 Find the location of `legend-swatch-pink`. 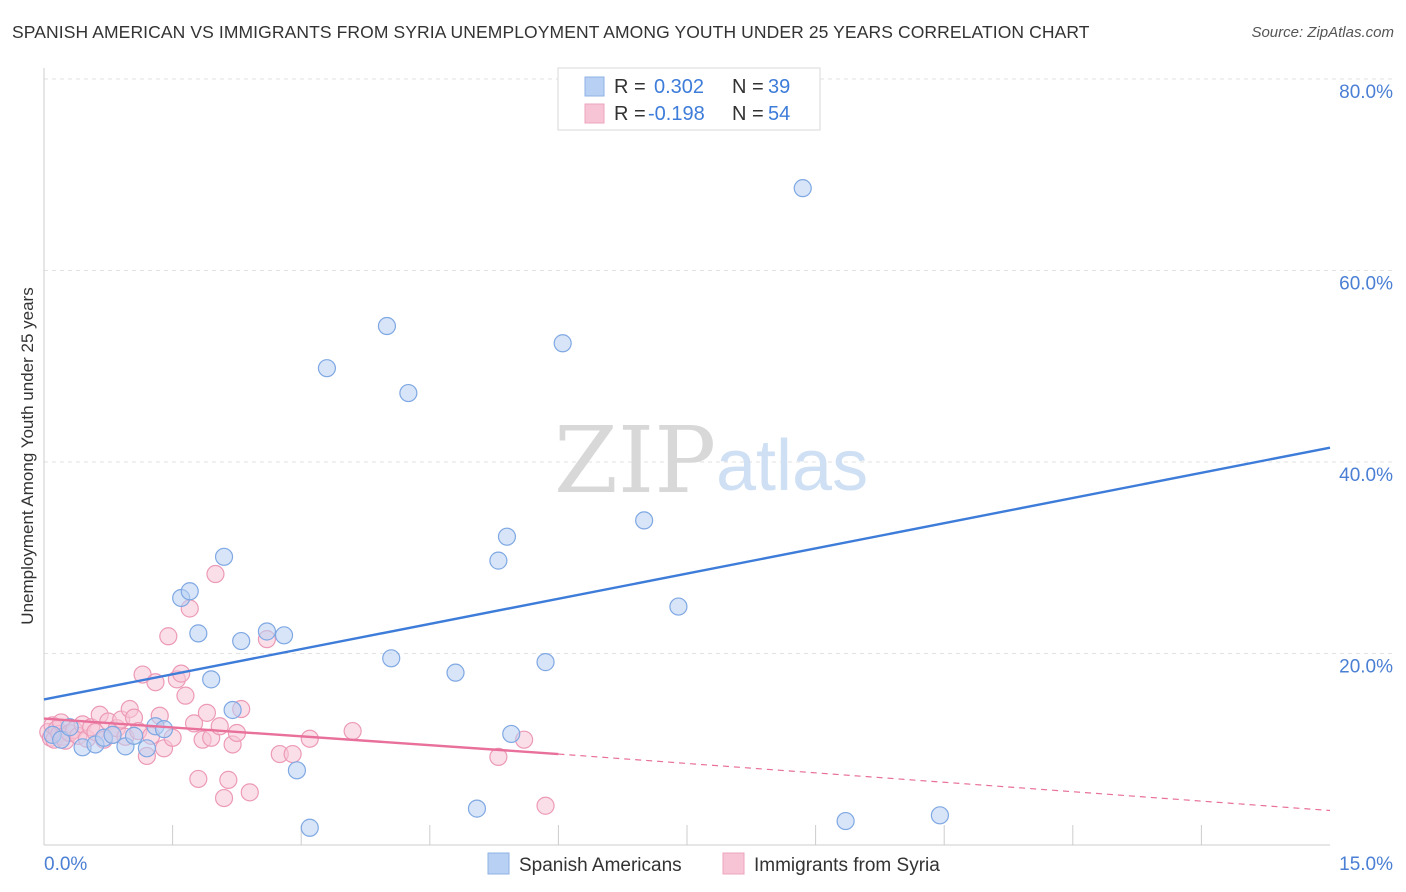

legend-swatch-pink is located at coordinates (594, 113).